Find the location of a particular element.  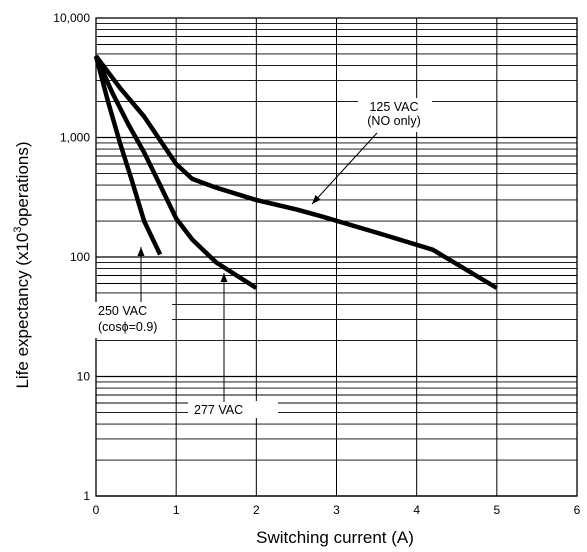

x-tick-label: 5 is located at coordinates (496, 510).